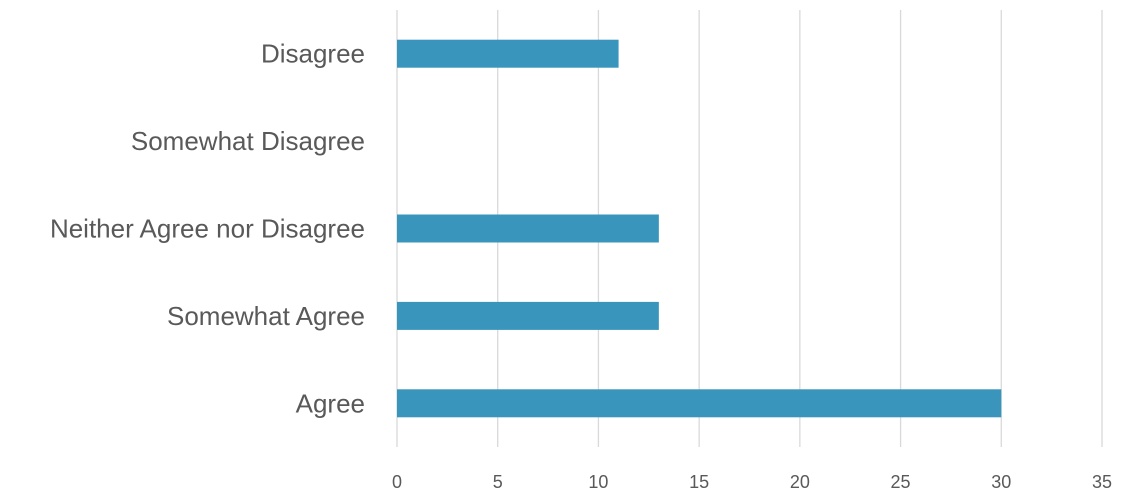 This screenshot has height=493, width=1123. Describe the element at coordinates (397, 482) in the screenshot. I see `x-tick-label: 0` at that location.